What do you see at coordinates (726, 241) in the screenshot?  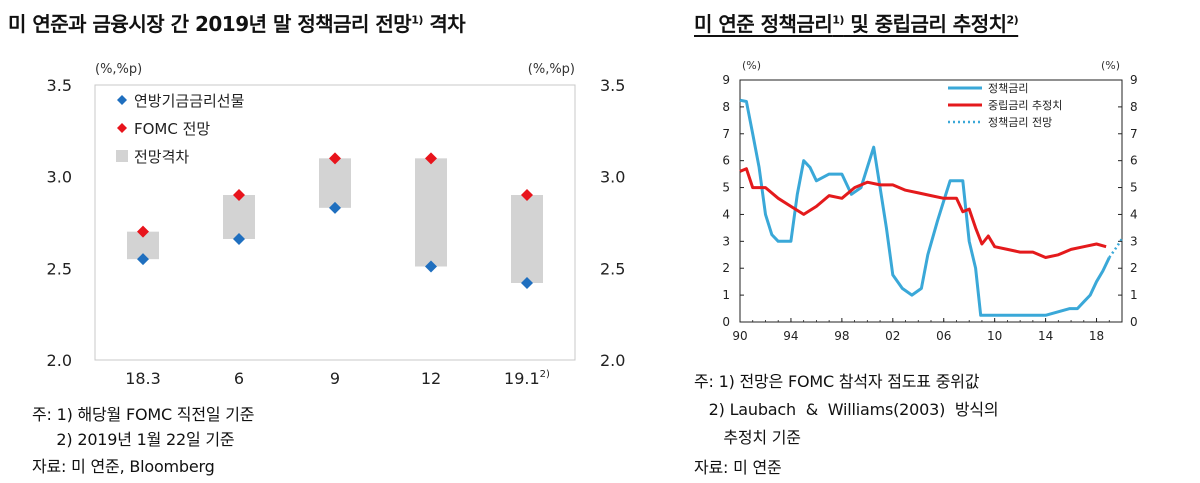 I see `policy-chart-ytick-left: 3` at bounding box center [726, 241].